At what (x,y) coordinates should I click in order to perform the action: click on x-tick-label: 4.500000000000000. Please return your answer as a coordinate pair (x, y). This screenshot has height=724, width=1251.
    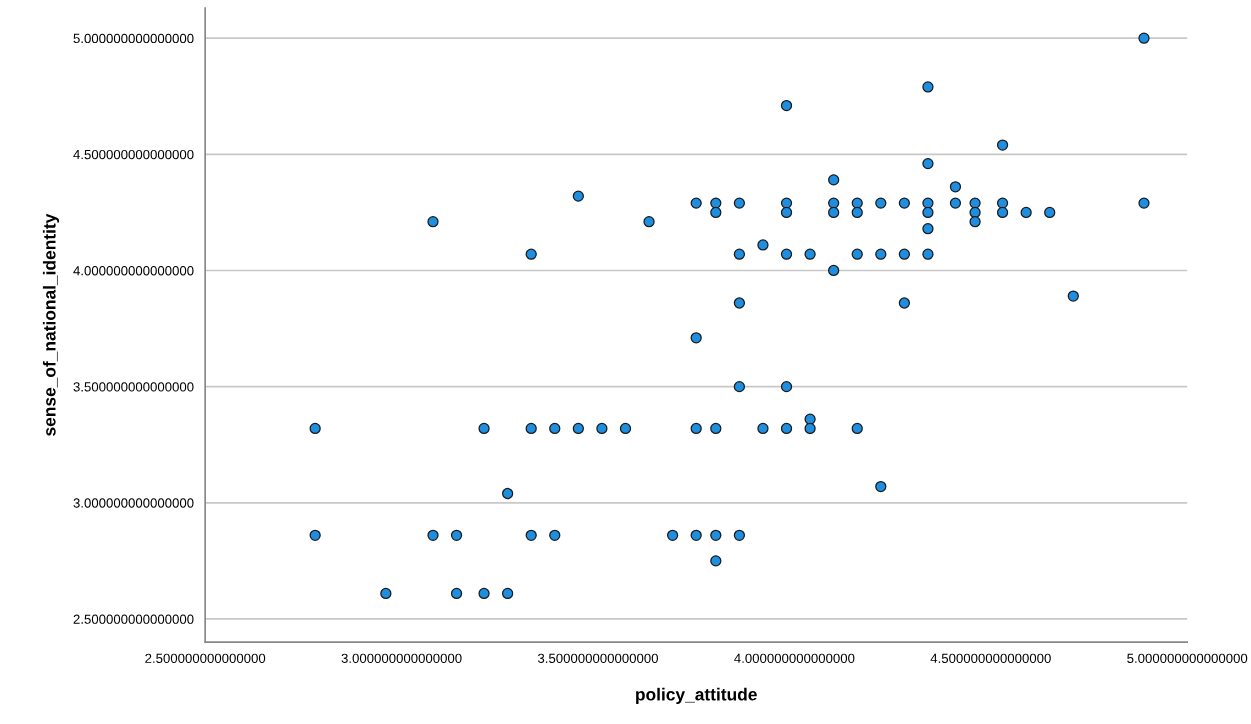
    Looking at the image, I should click on (990, 658).